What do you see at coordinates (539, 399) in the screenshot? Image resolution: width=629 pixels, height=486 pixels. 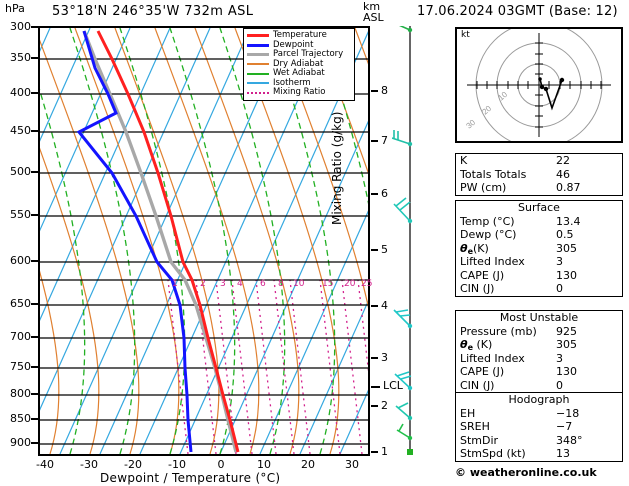 I see `hodograph-heading: Hodograph` at bounding box center [539, 399].